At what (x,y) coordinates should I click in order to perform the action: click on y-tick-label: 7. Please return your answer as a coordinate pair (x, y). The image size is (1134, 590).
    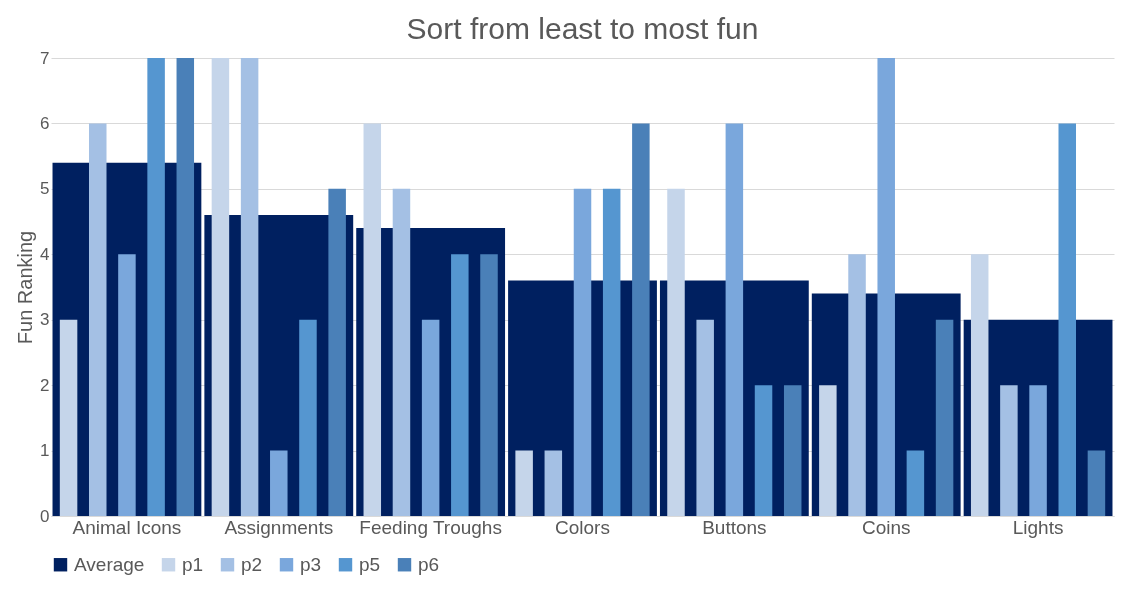
    Looking at the image, I should click on (45, 58).